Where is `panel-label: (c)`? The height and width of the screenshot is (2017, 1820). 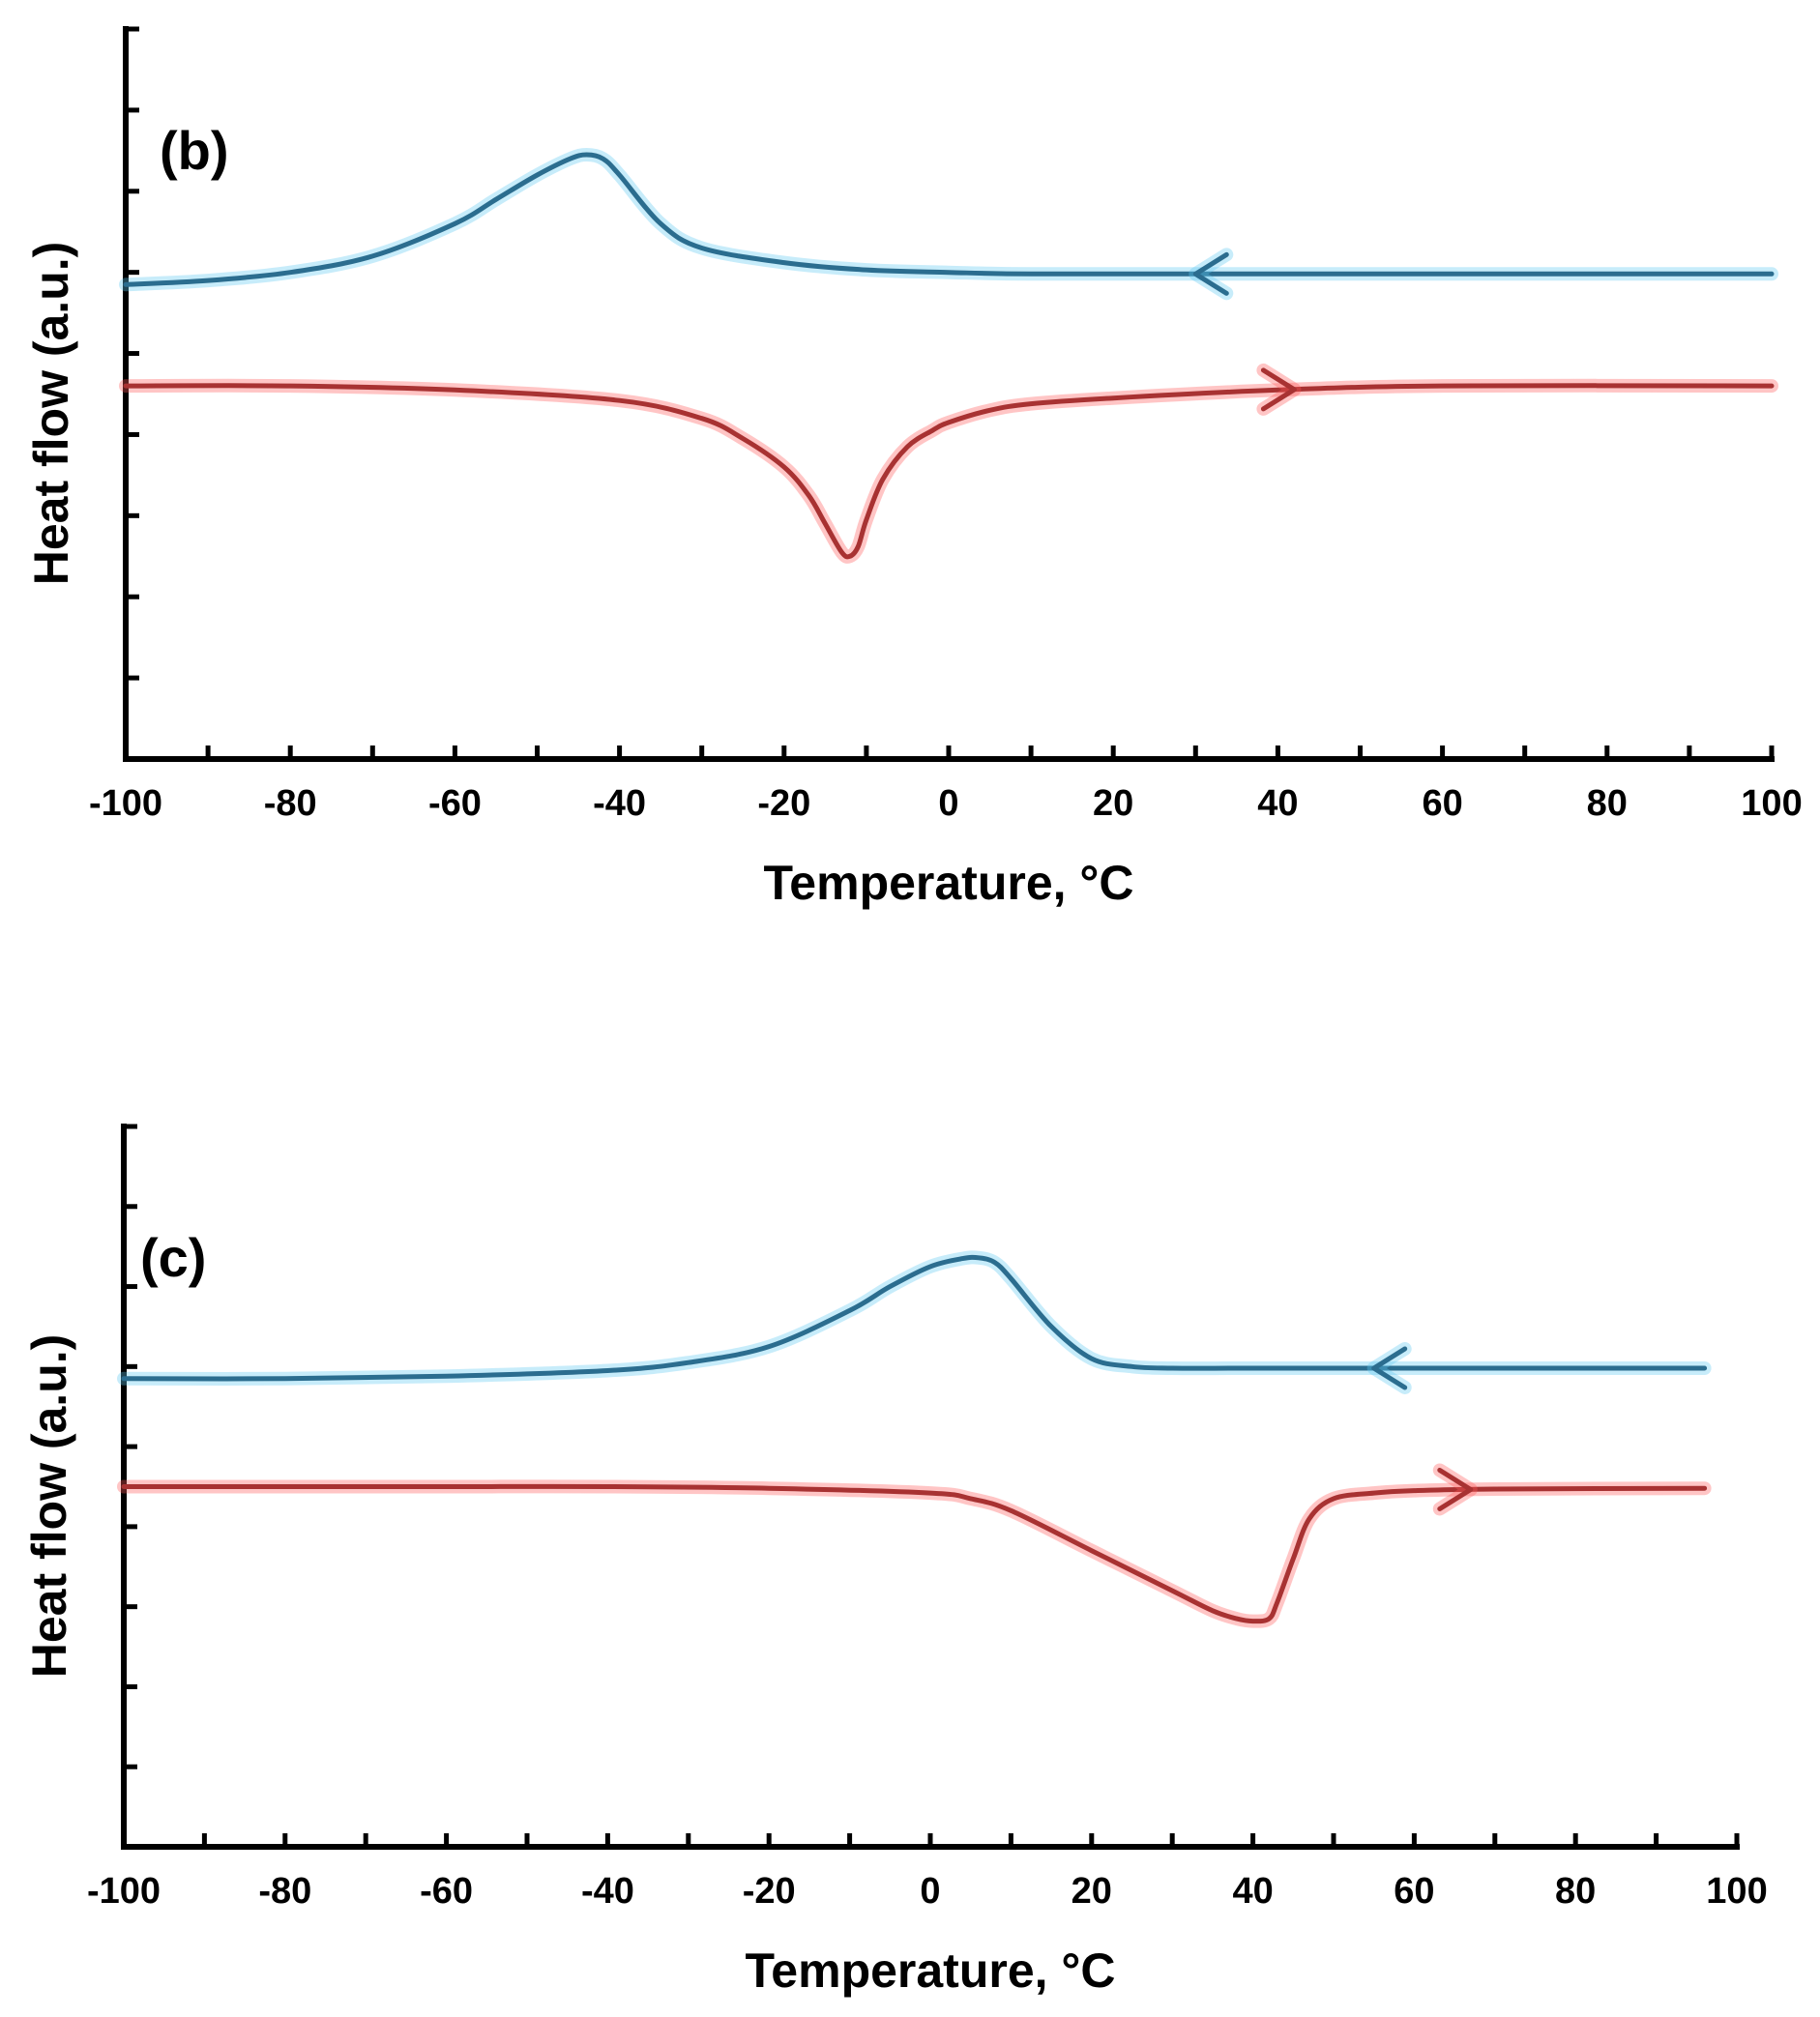
panel-label: (c) is located at coordinates (173, 1257).